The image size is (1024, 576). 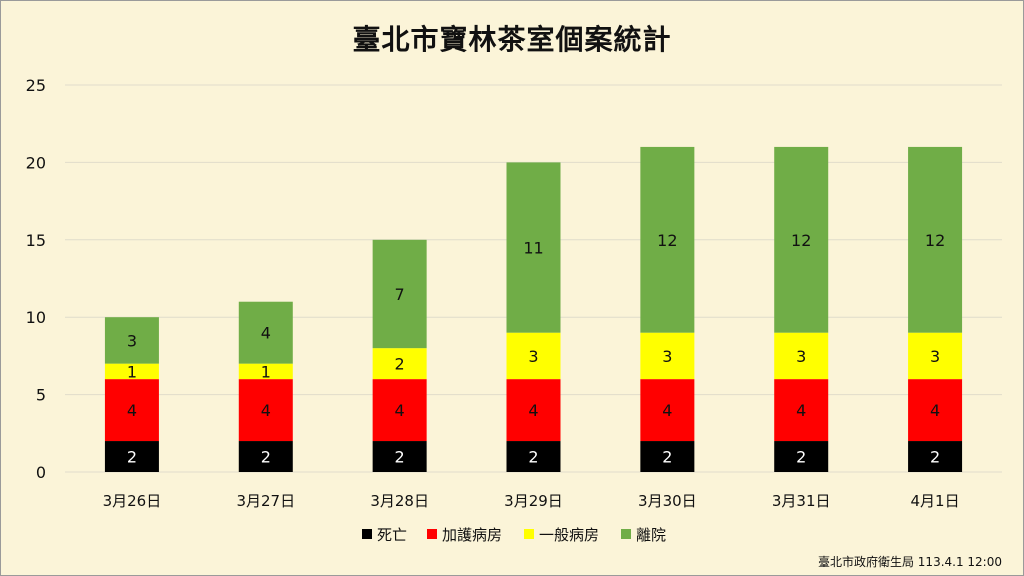 What do you see at coordinates (909, 562) in the screenshot?
I see `source-note: 臺北市政府衛生局 113.4.1 12:00` at bounding box center [909, 562].